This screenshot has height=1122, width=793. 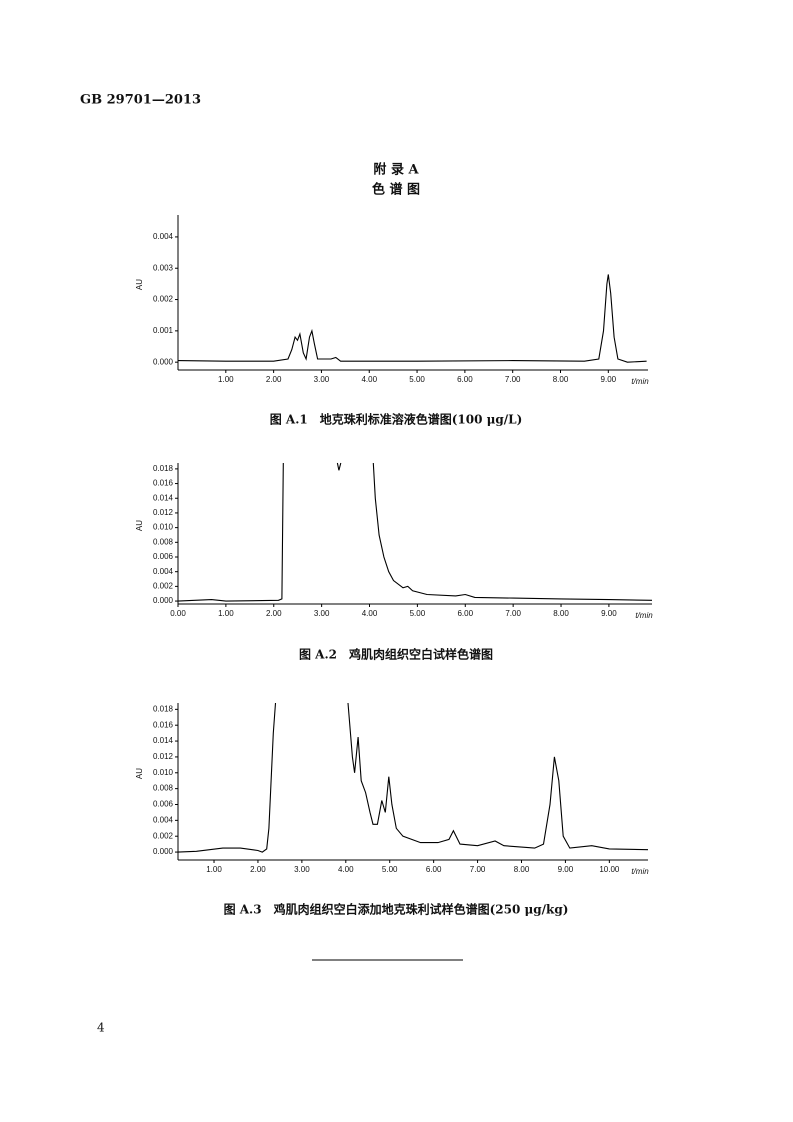 I want to click on y-tick-label: 0.003, so click(x=163, y=267).